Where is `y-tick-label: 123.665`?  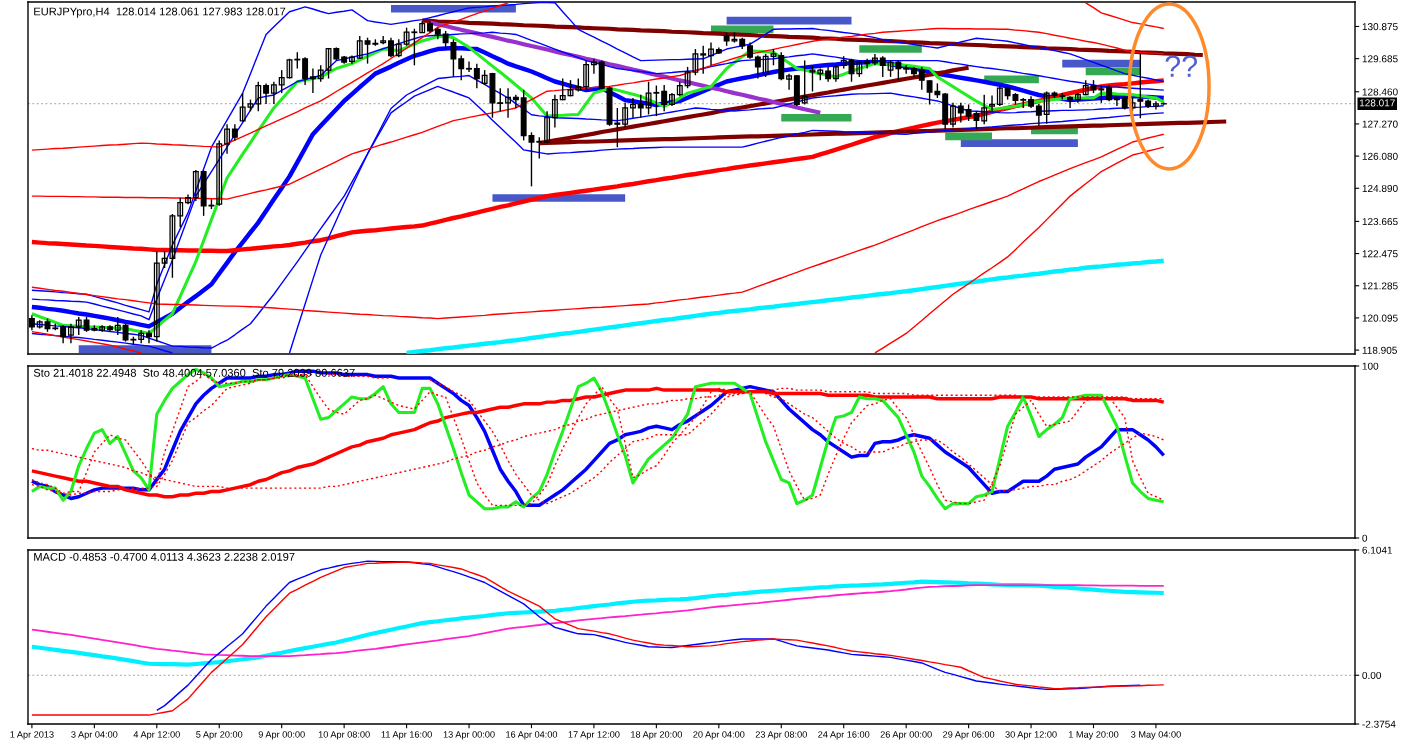 y-tick-label: 123.665 is located at coordinates (1380, 222).